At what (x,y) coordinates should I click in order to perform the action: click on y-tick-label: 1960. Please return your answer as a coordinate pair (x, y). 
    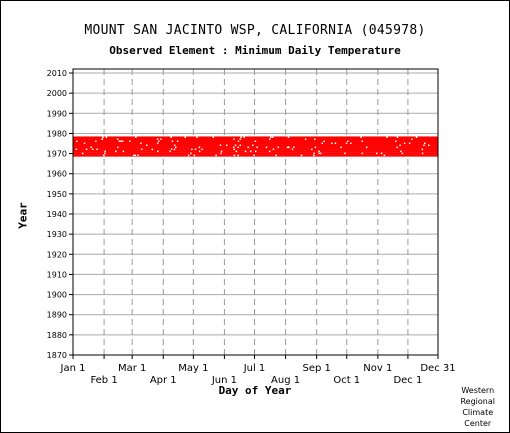
    Looking at the image, I should click on (57, 174).